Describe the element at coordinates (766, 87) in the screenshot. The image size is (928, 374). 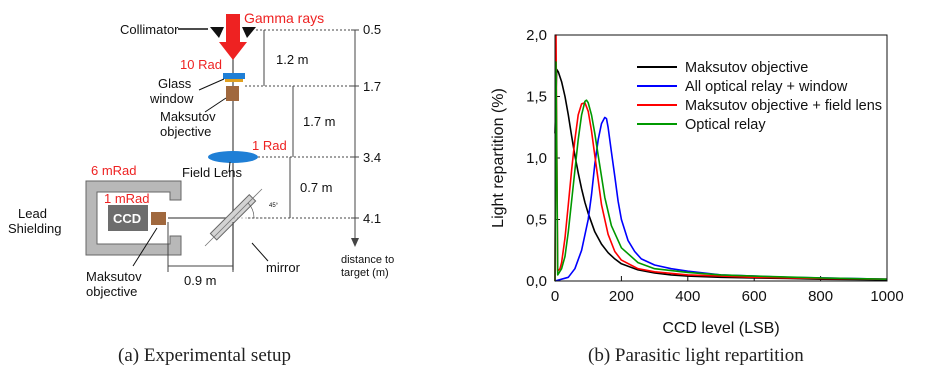
I see `legend-label-2: All optical relay + window` at that location.